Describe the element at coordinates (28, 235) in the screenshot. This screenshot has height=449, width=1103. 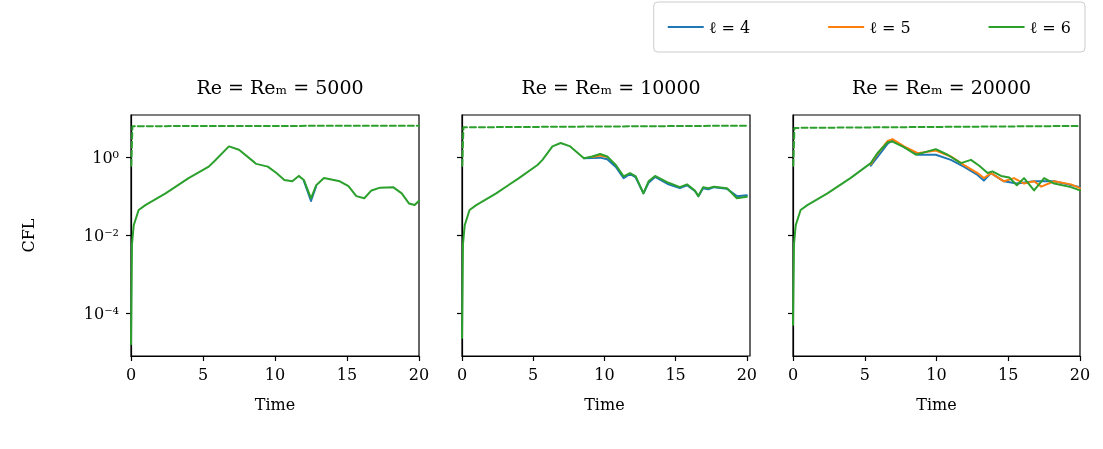
I see `y-axis-title: CFL` at that location.